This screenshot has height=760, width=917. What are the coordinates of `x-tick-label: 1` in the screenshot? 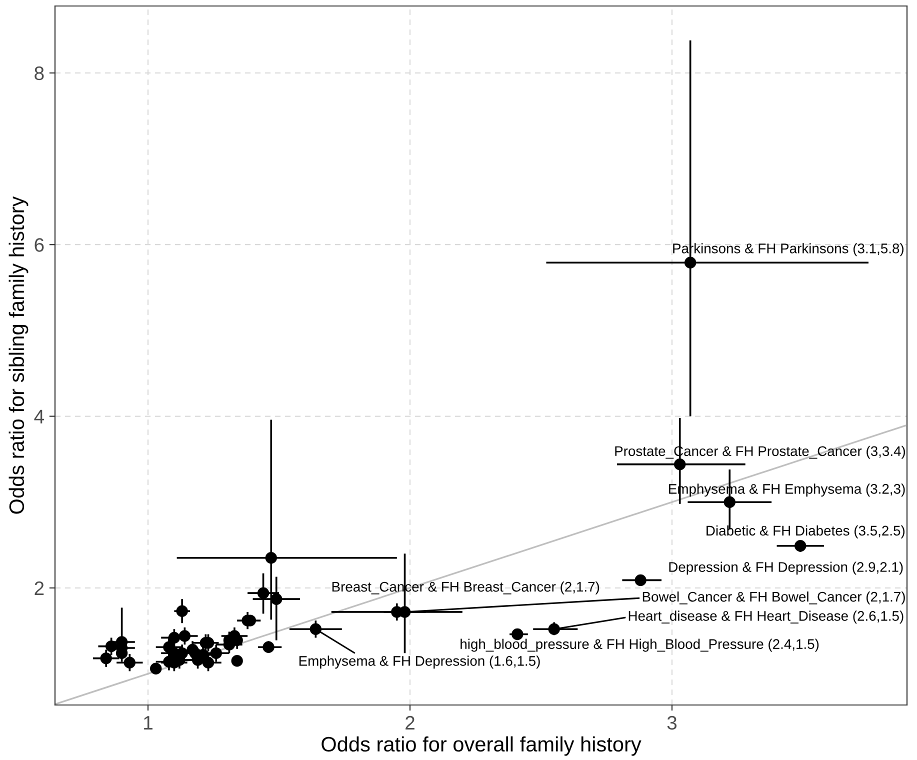 It's located at (148, 723).